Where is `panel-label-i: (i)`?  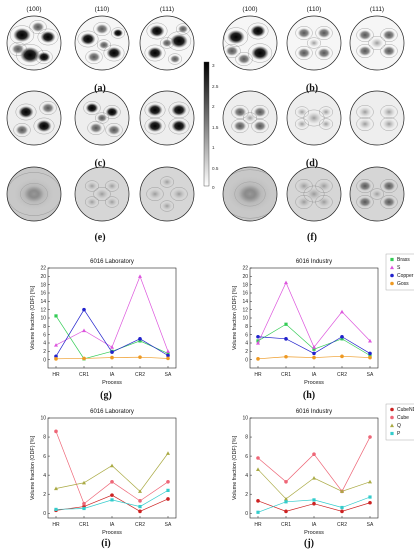 panel-label-i: (i) is located at coordinates (105, 543).